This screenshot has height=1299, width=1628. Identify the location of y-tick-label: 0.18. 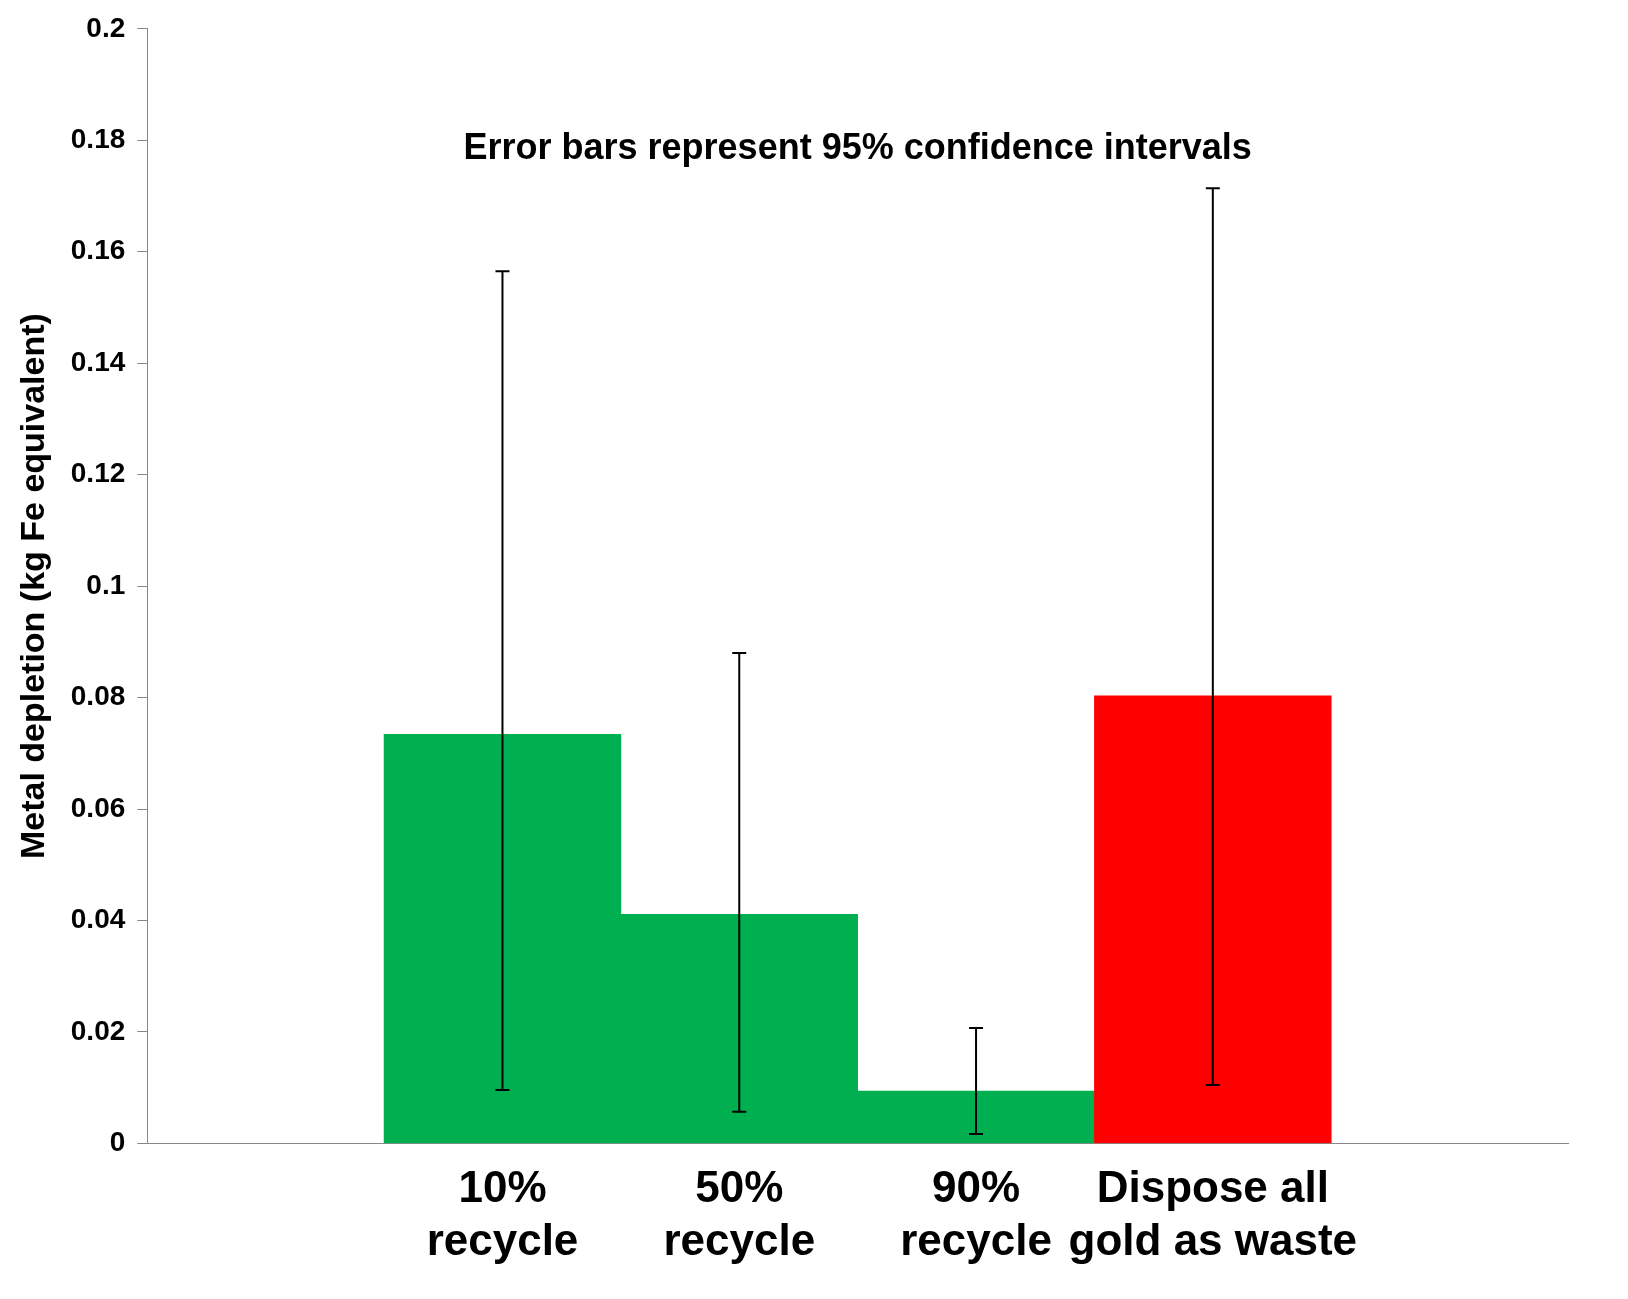
(98, 138).